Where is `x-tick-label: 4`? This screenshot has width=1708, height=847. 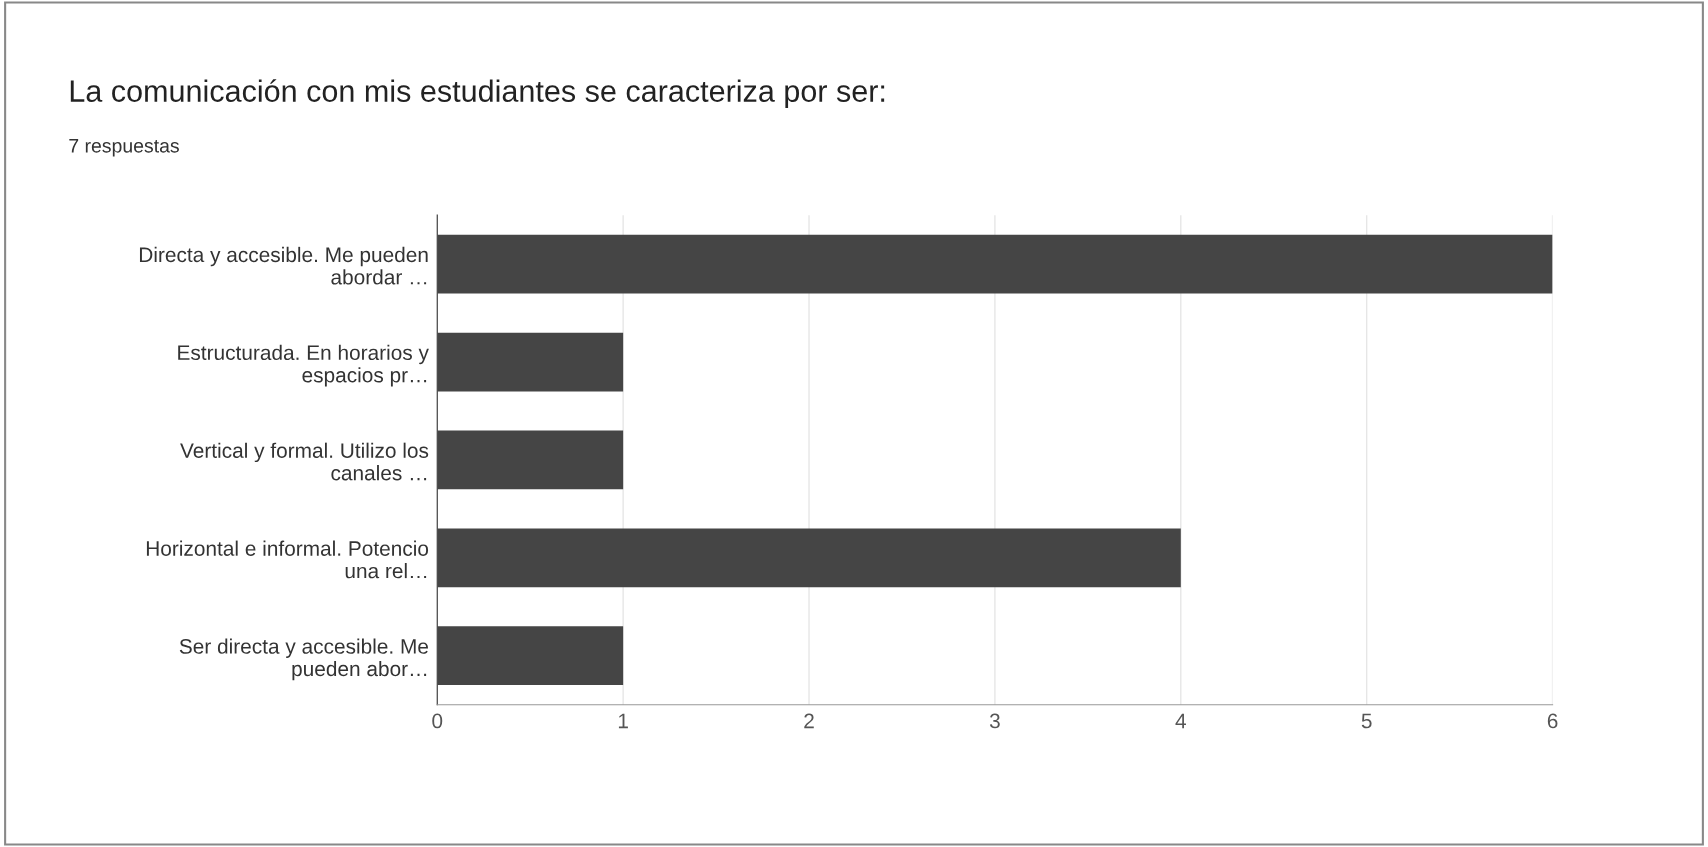 x-tick-label: 4 is located at coordinates (1180, 721).